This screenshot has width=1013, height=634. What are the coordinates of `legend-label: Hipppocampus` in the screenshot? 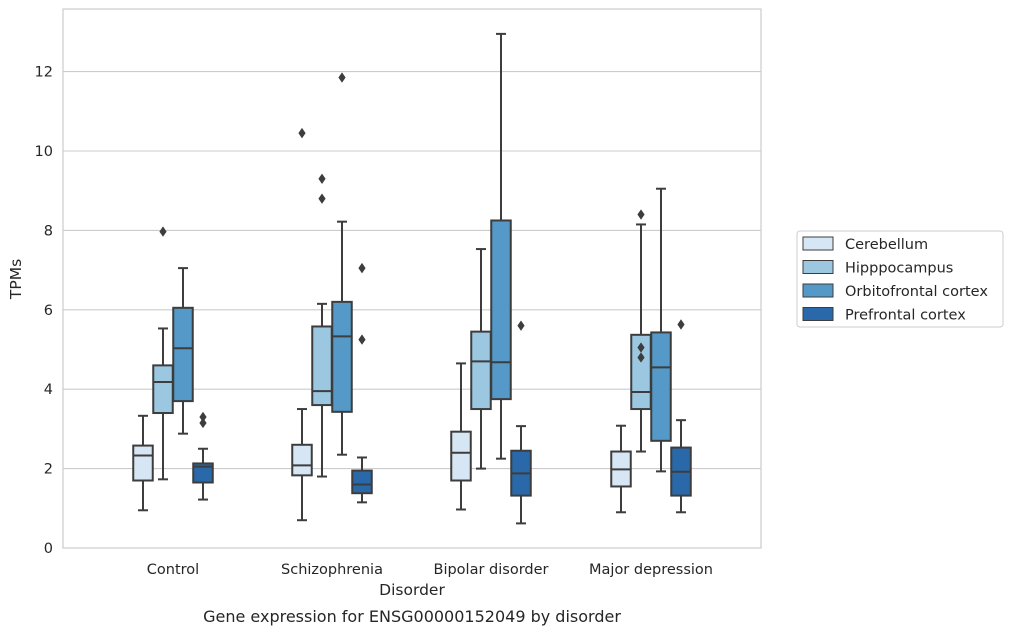 It's located at (899, 269).